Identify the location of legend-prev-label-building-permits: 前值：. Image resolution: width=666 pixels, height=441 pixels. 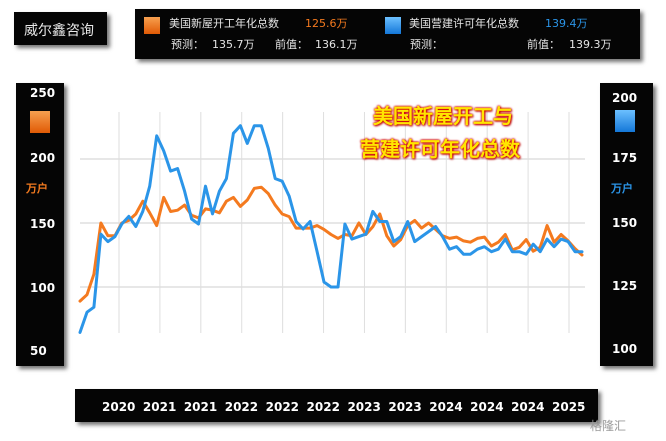
(543, 44).